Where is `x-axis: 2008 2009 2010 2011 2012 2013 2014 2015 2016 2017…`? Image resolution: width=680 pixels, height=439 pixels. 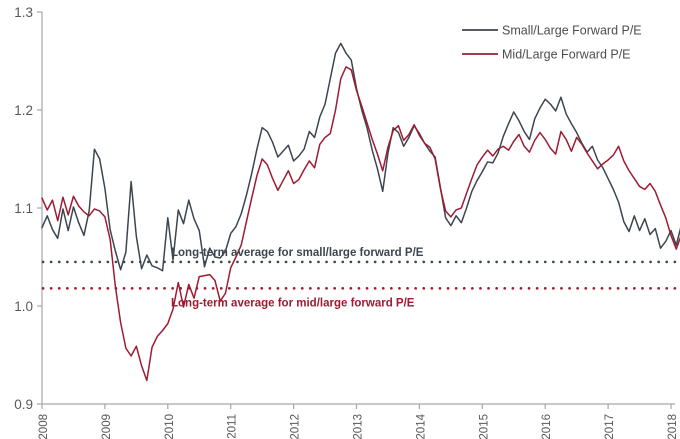 x-axis: 2008 2009 2010 2011 2012 2013 2014 2015 2016 2017… is located at coordinates (358, 421).